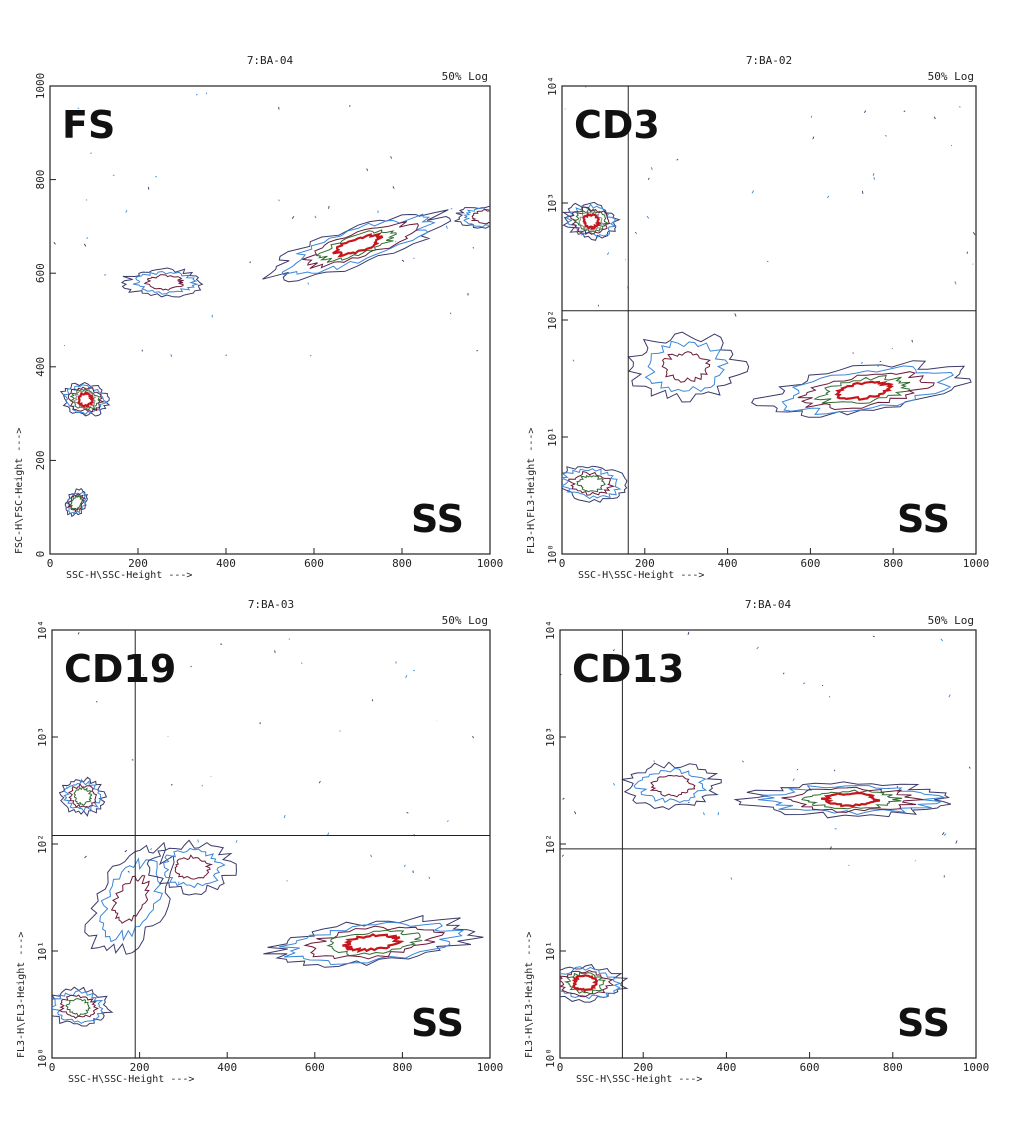 Image resolution: width=1013 pixels, height=1126 pixels. I want to click on y-tick-label: 10¹, so click(42, 951).